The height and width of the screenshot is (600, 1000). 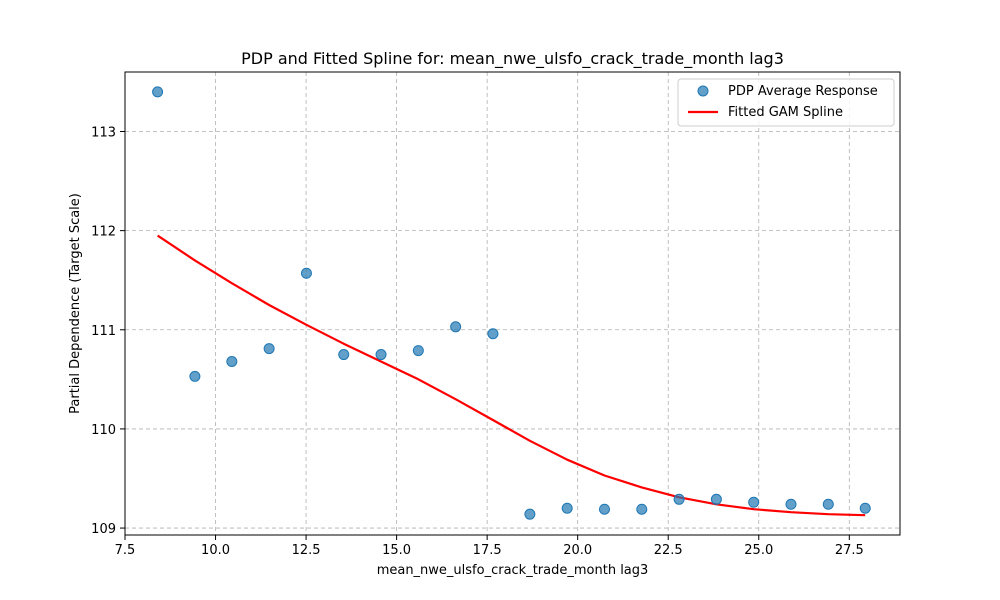 What do you see at coordinates (215, 550) in the screenshot?
I see `x-tick-label: 10.0` at bounding box center [215, 550].